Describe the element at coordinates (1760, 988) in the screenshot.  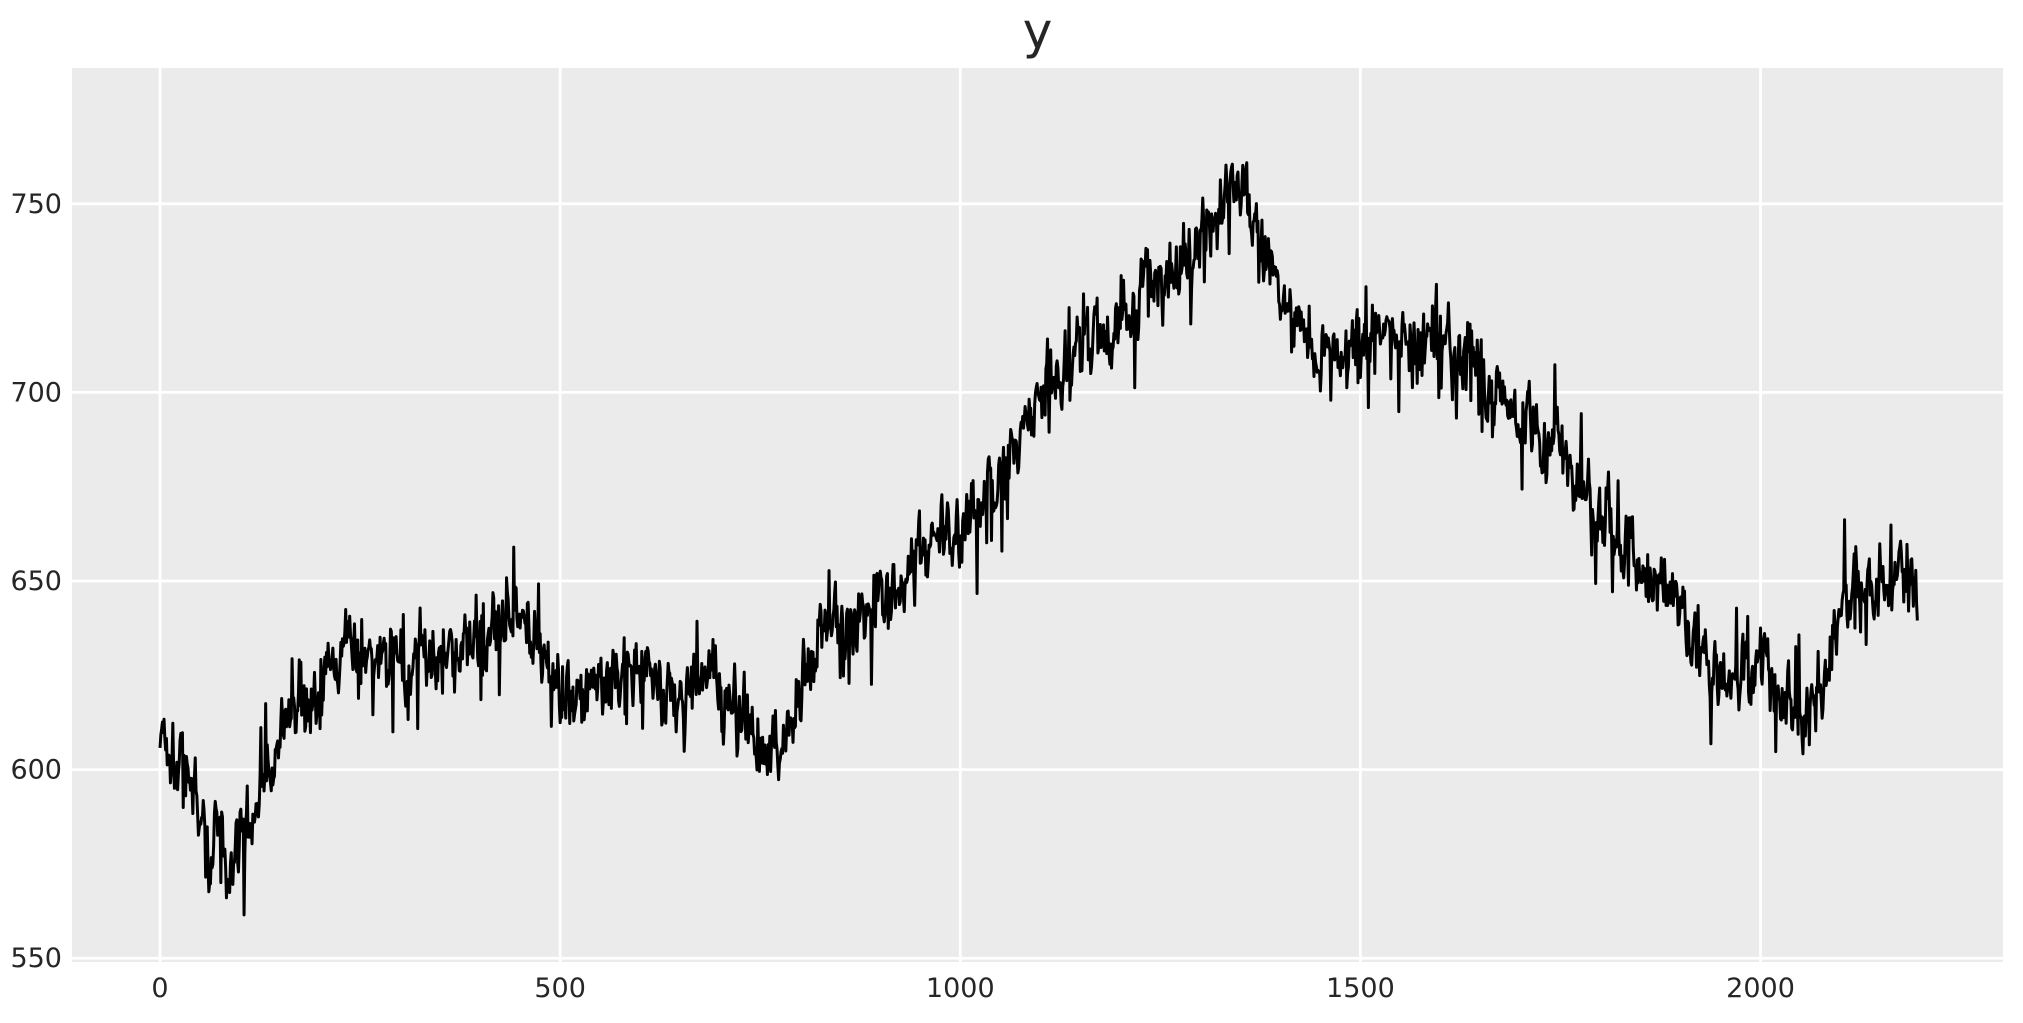
I see `x-tick-label-2000: 2000` at that location.